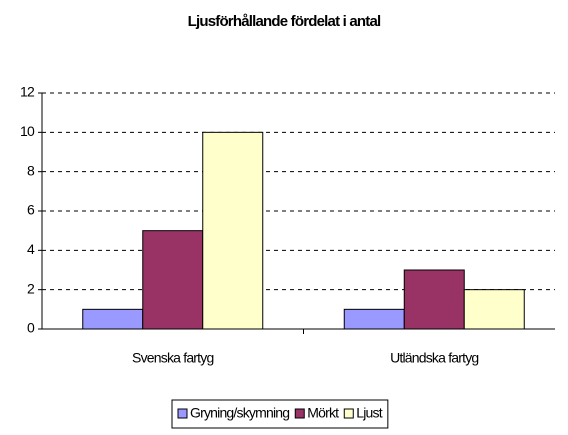  What do you see at coordinates (323, 413) in the screenshot?
I see `legend-label: Mörkt` at bounding box center [323, 413].